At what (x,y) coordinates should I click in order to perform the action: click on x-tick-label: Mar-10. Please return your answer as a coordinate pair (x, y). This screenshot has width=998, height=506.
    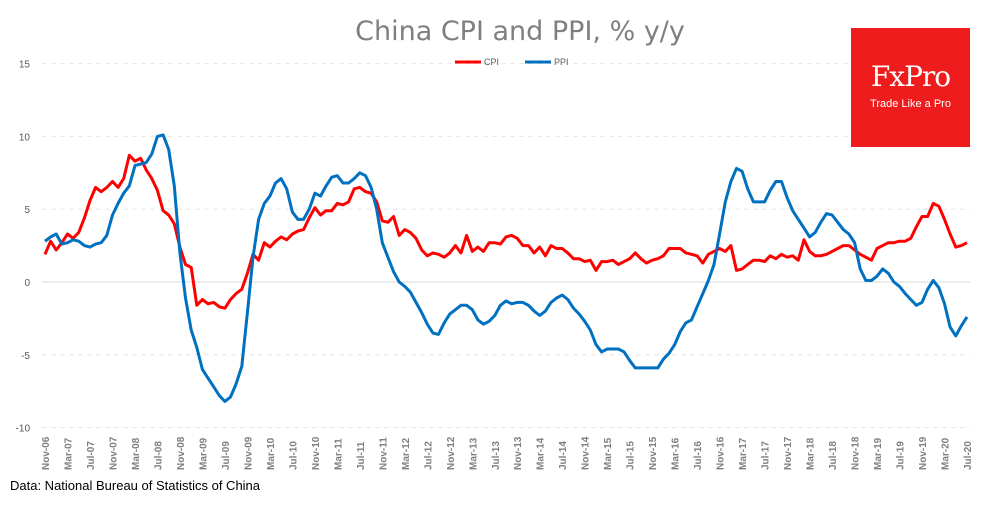
    Looking at the image, I should click on (271, 453).